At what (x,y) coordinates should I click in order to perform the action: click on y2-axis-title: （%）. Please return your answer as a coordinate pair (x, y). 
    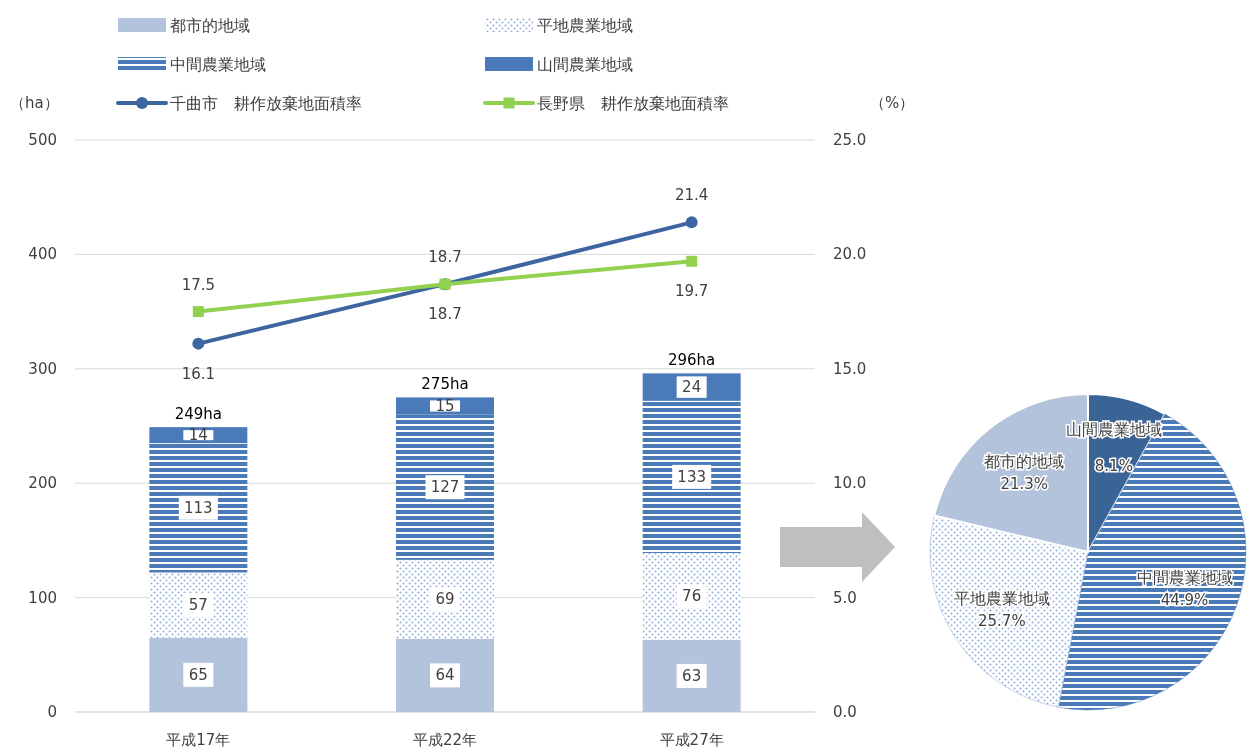
    Looking at the image, I should click on (892, 103).